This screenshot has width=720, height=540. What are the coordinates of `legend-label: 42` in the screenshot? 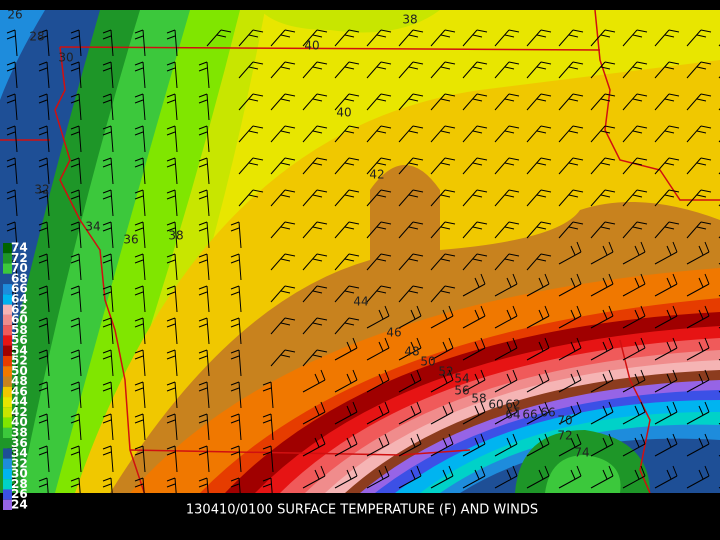 It's located at (19, 412).